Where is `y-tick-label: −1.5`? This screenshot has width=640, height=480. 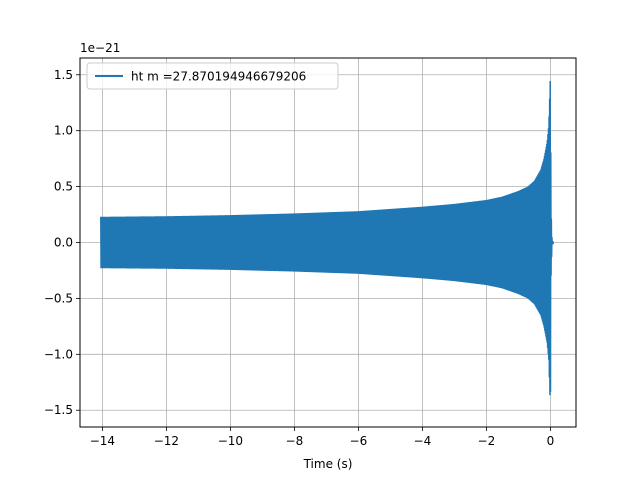
y-tick-label: −1.5 is located at coordinates (58, 410).